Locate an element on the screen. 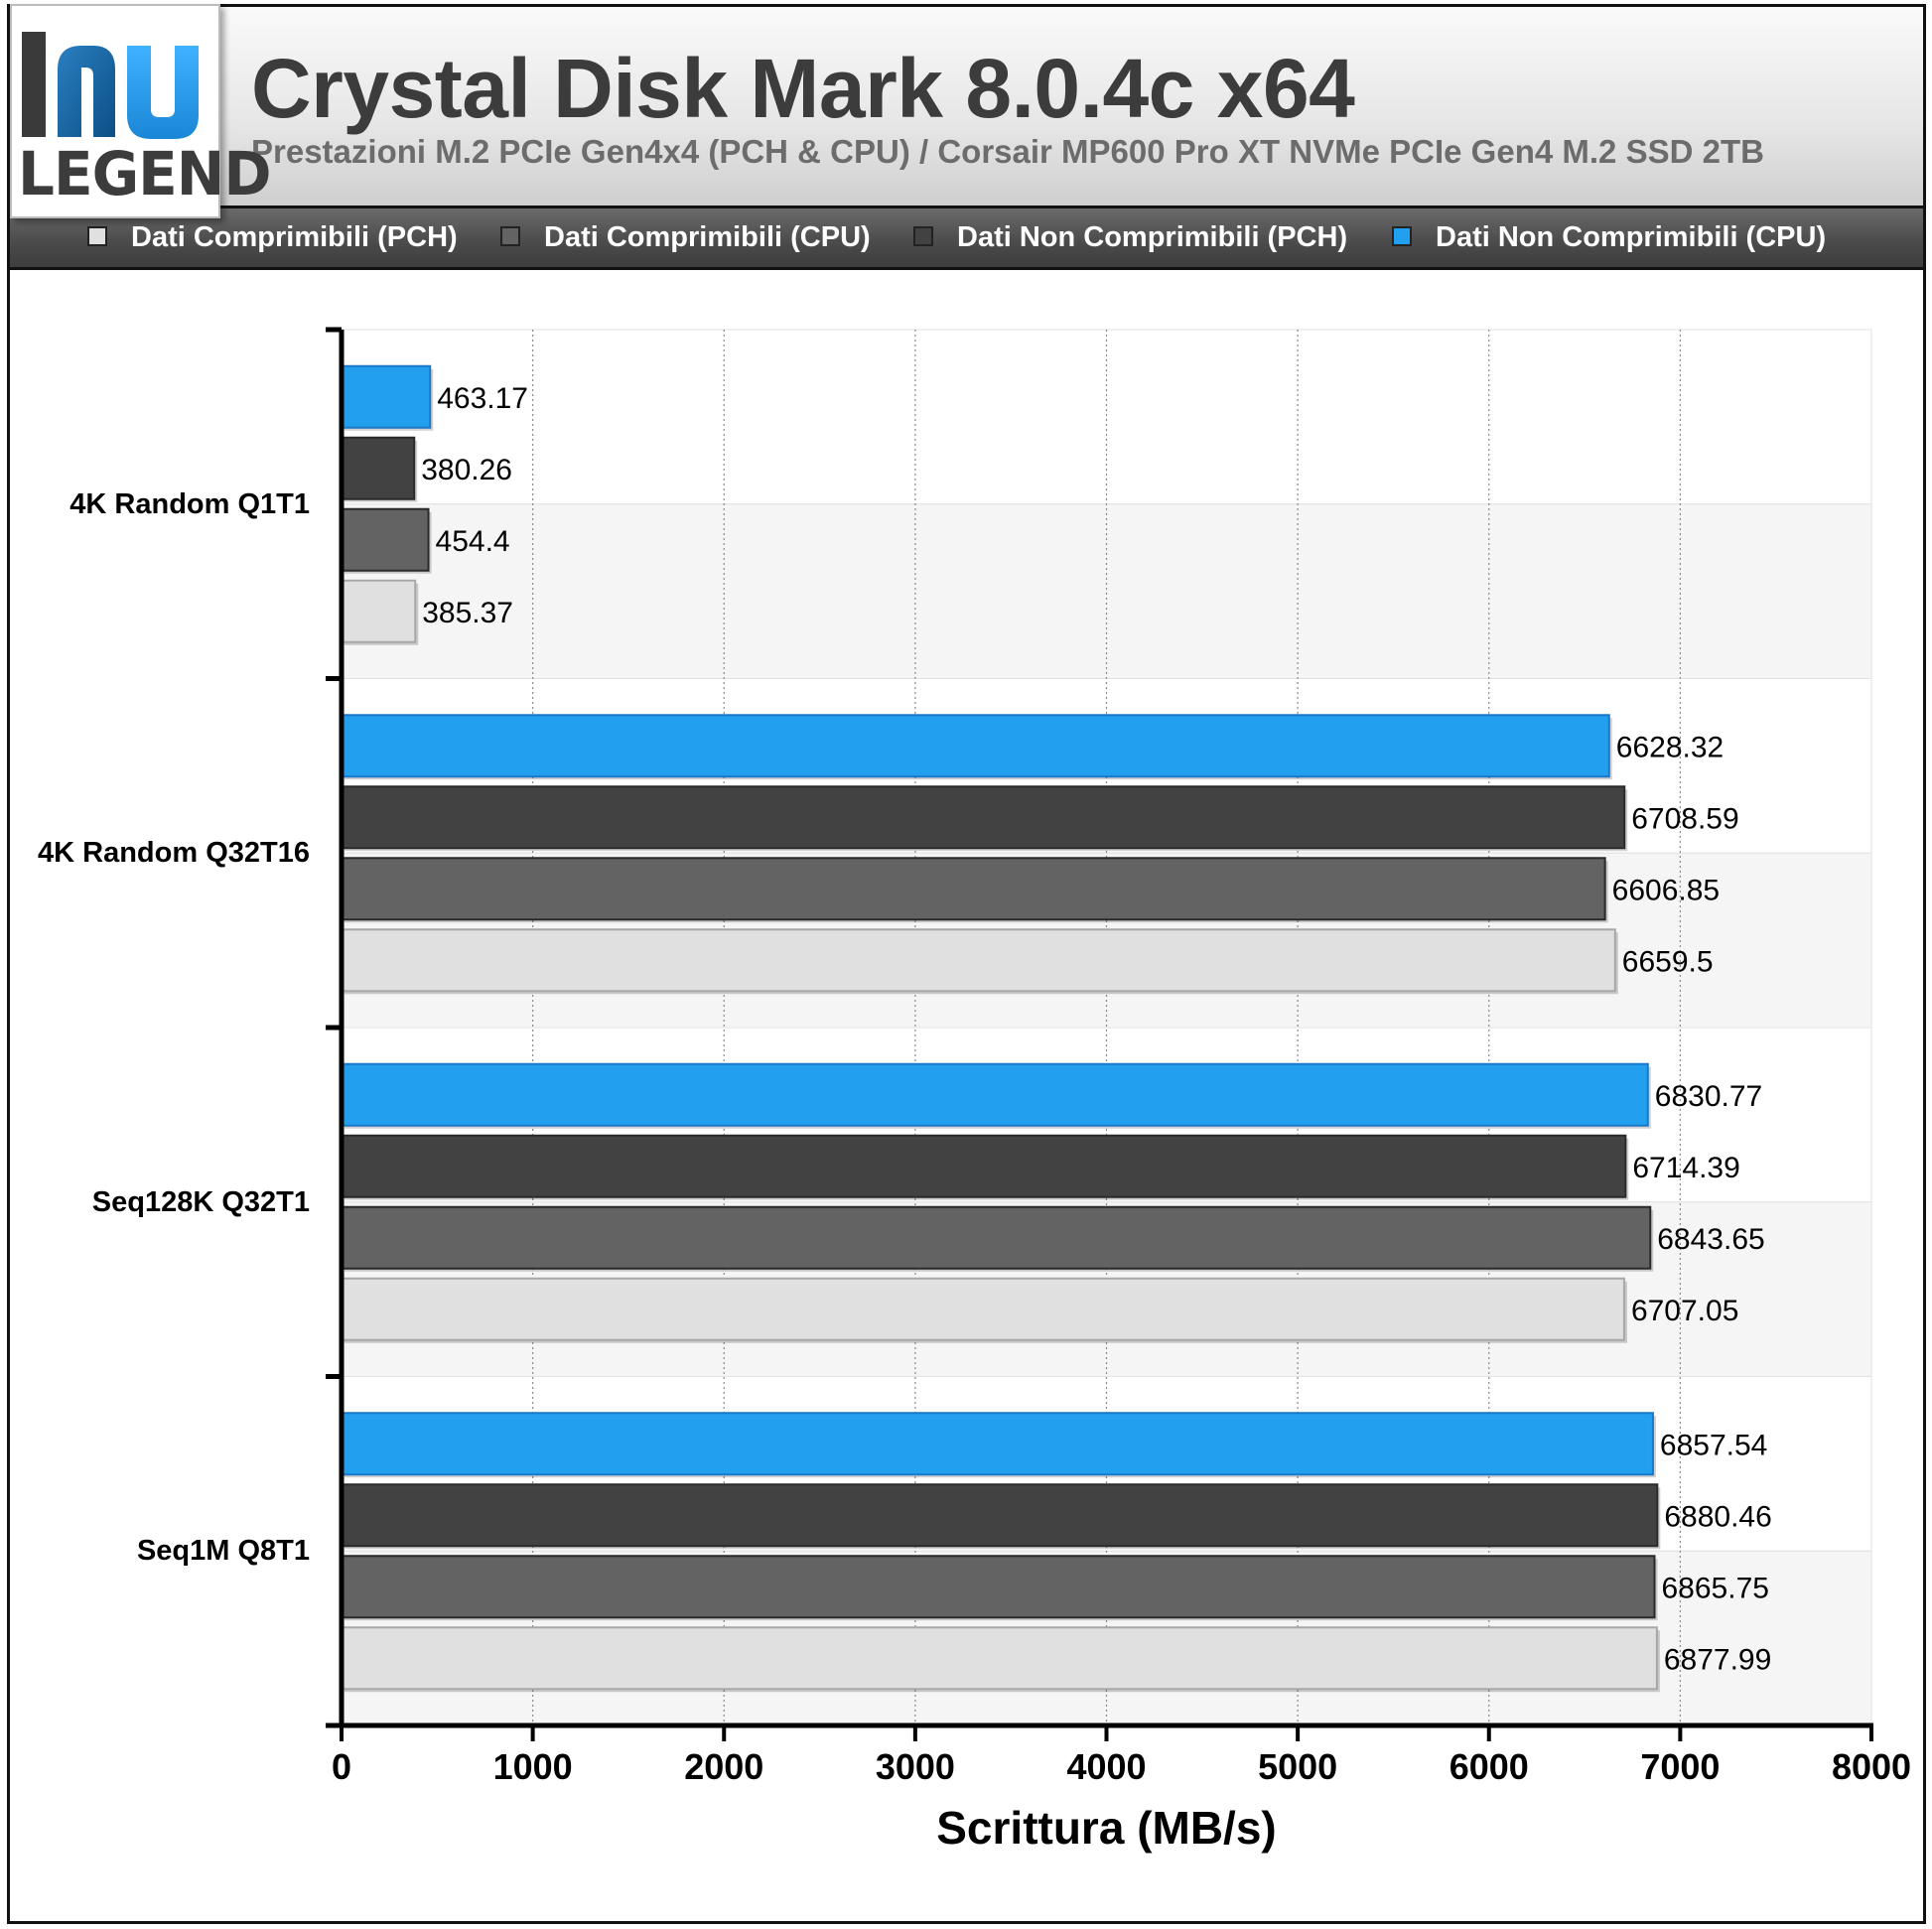 Image resolution: width=1932 pixels, height=1929 pixels. data-label: 463.17 is located at coordinates (483, 399).